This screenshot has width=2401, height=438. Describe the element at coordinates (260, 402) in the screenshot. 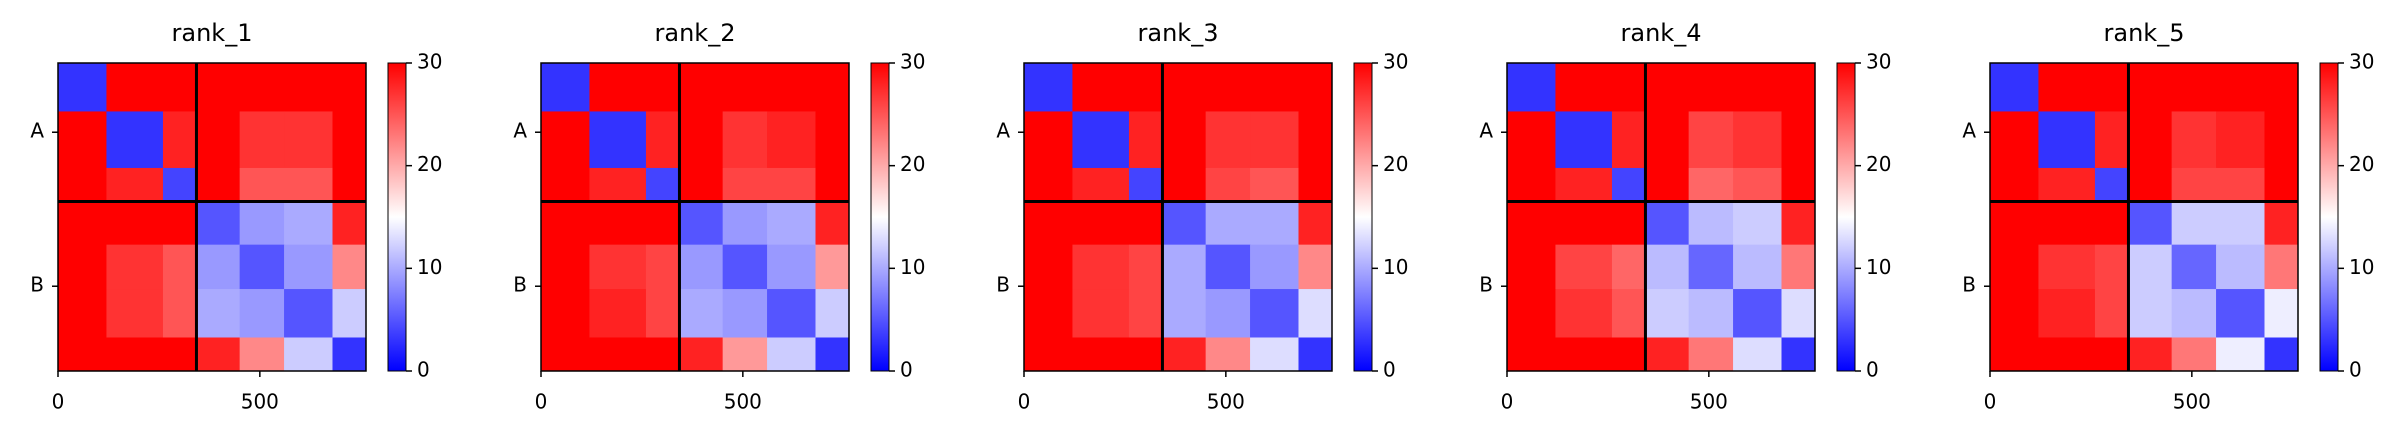

I see `x-tick-label: 500` at that location.